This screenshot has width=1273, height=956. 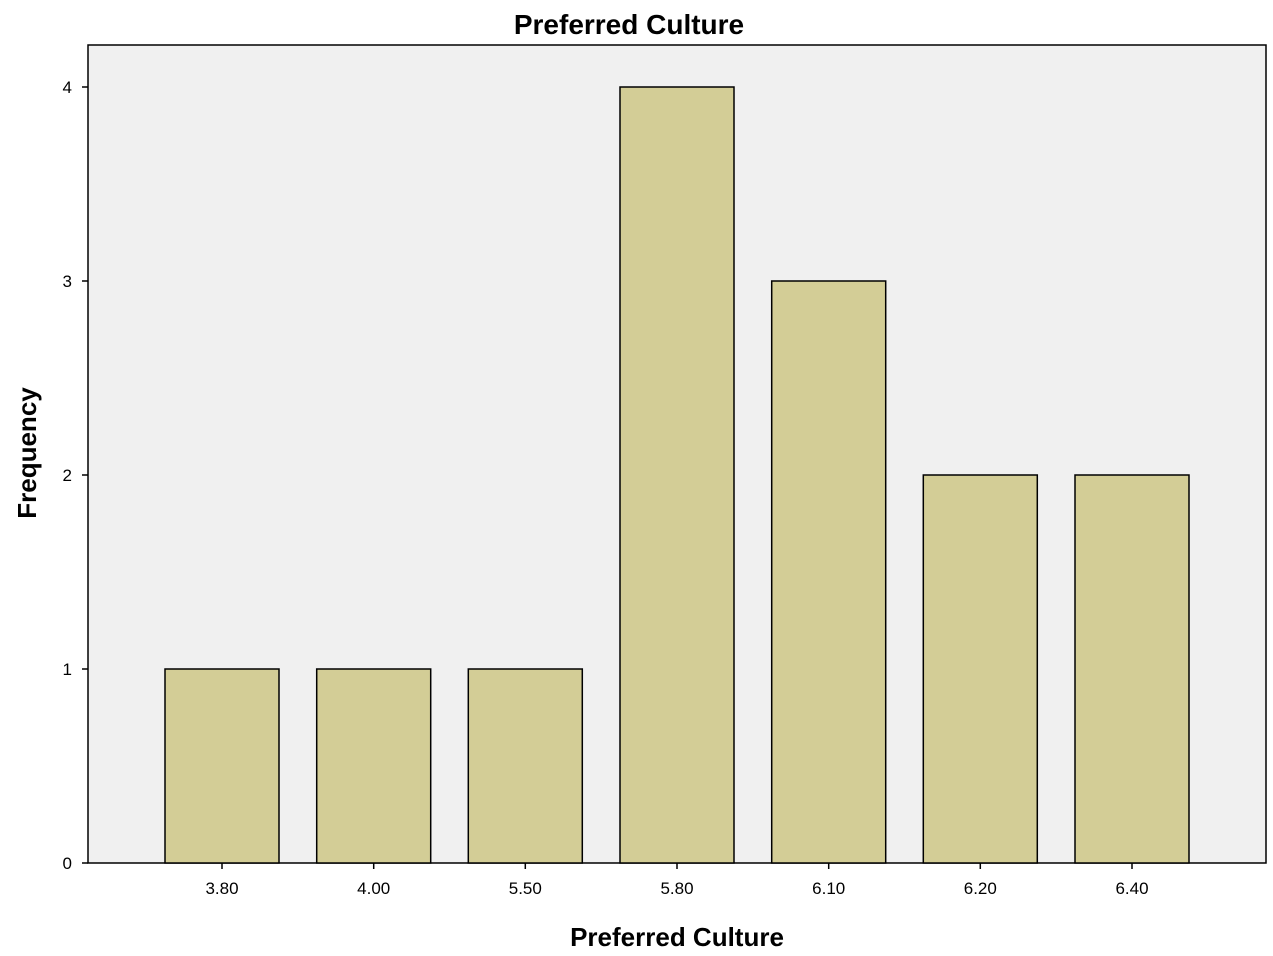 I want to click on x-tick-label: 6.40, so click(x=1131, y=888).